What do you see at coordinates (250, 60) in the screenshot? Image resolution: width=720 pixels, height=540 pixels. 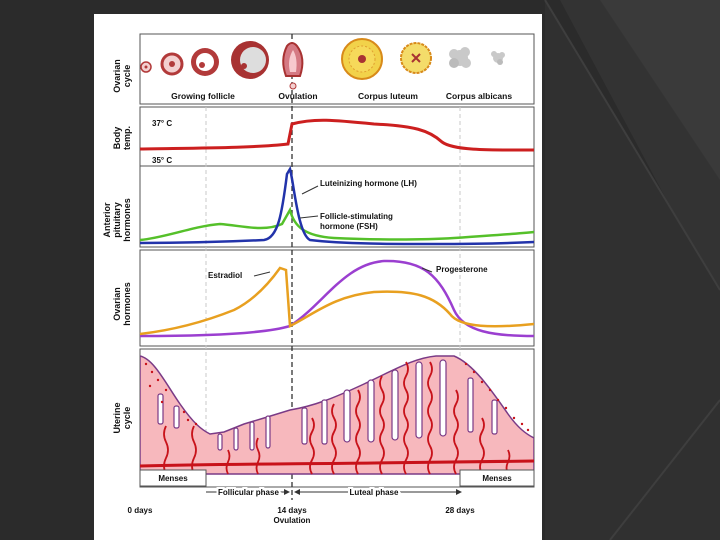 I see `follicle-mature-icon` at bounding box center [250, 60].